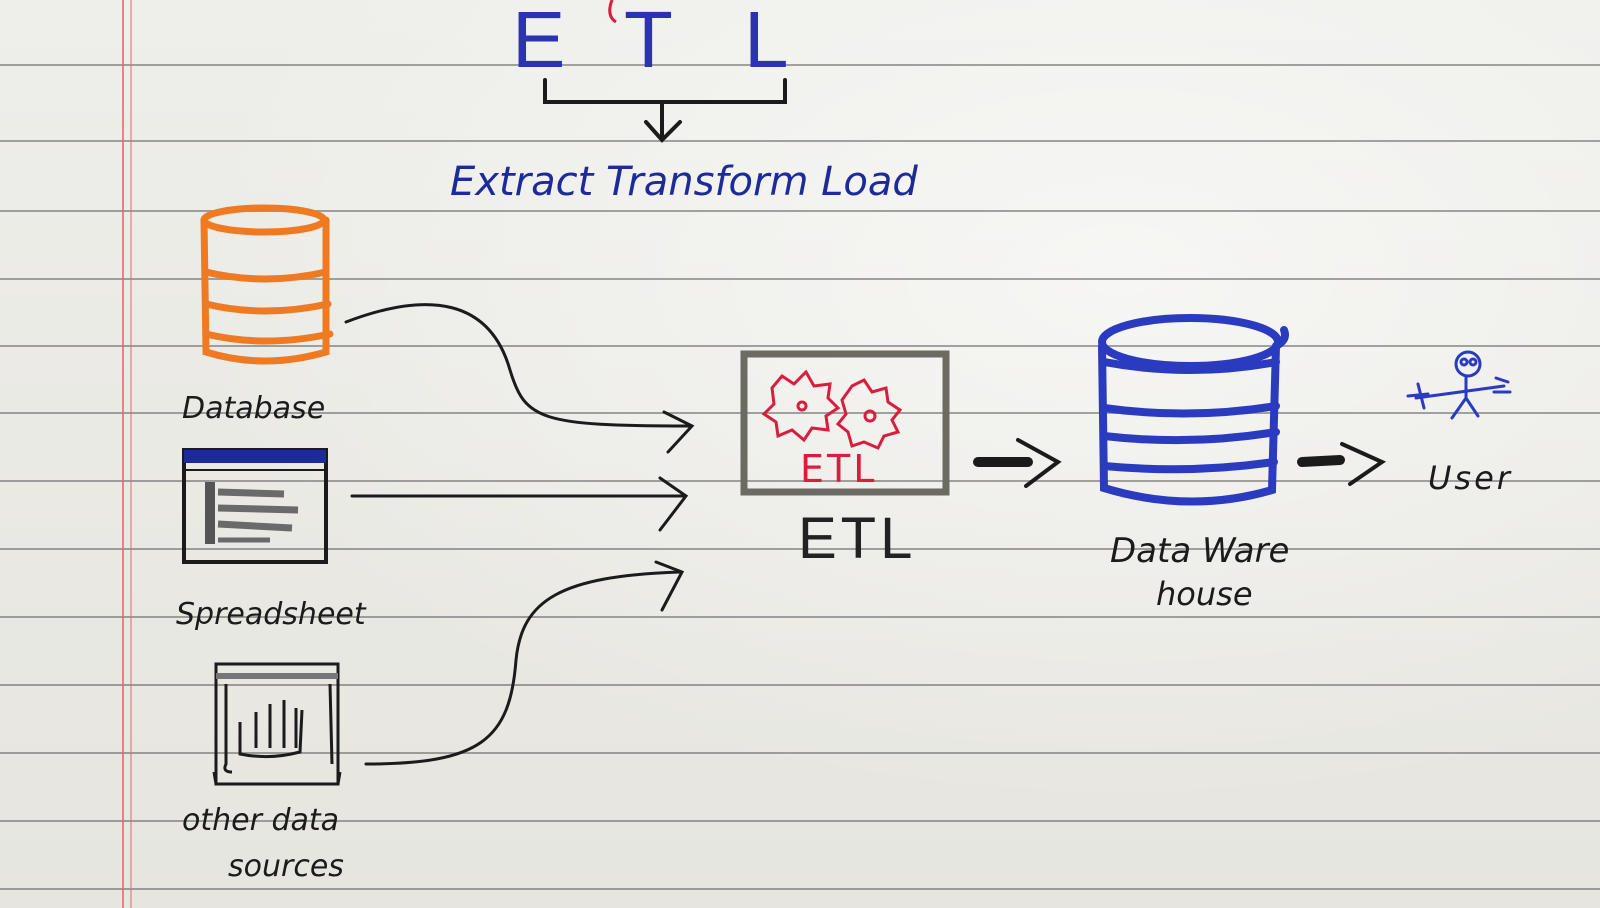  I want to click on user-label: User, so click(1470, 478).